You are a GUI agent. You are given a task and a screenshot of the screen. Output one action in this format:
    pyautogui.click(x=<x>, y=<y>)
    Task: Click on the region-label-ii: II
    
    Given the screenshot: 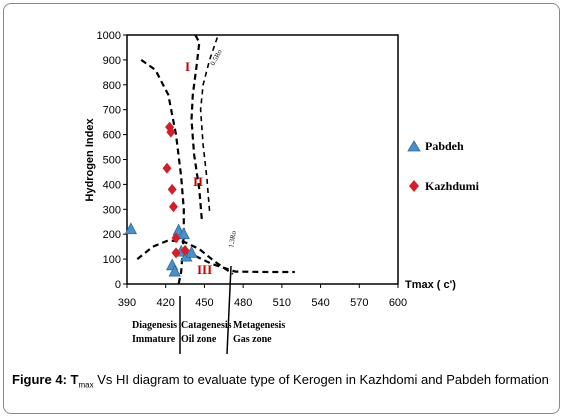 What is the action you would take?
    pyautogui.click(x=198, y=181)
    